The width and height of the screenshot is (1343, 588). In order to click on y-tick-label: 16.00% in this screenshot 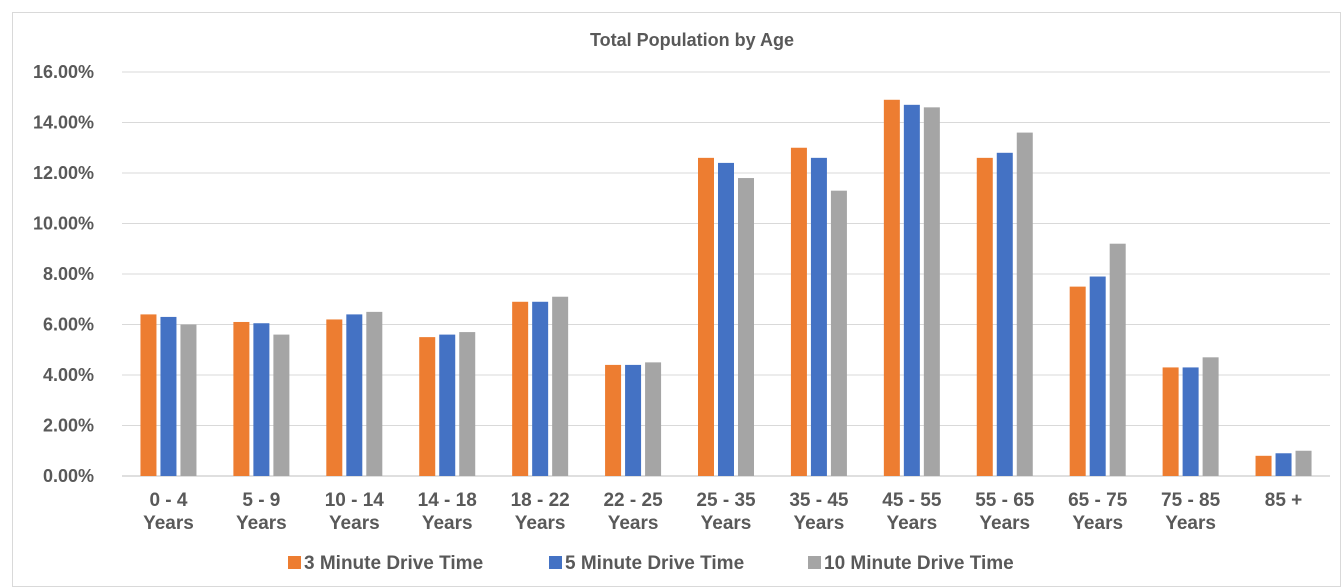, I will do `click(63, 72)`.